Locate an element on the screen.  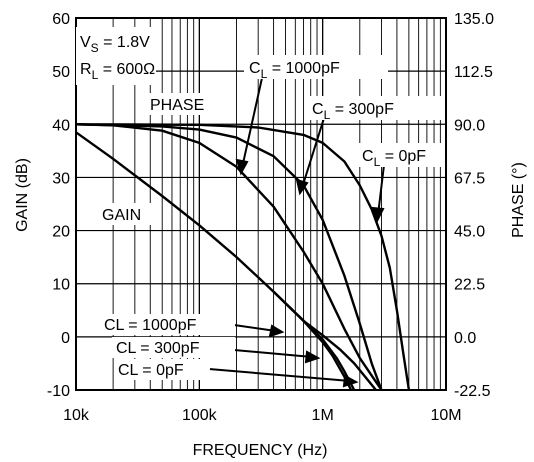
arrow-phase-1000pf is located at coordinates (252, 123).